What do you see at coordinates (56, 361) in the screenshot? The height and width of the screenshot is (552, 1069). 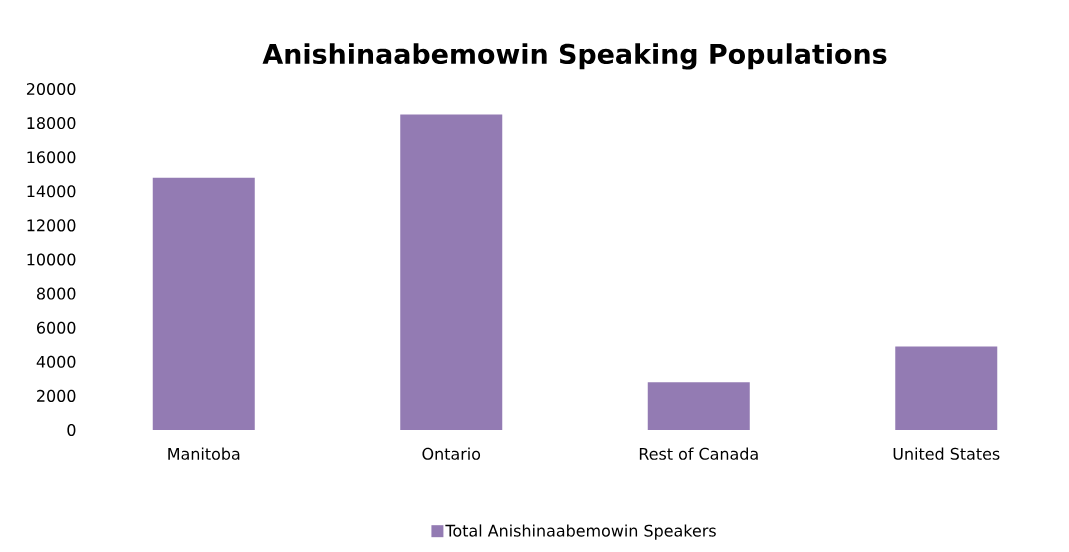 I see `y-tick-label: 4000` at bounding box center [56, 361].